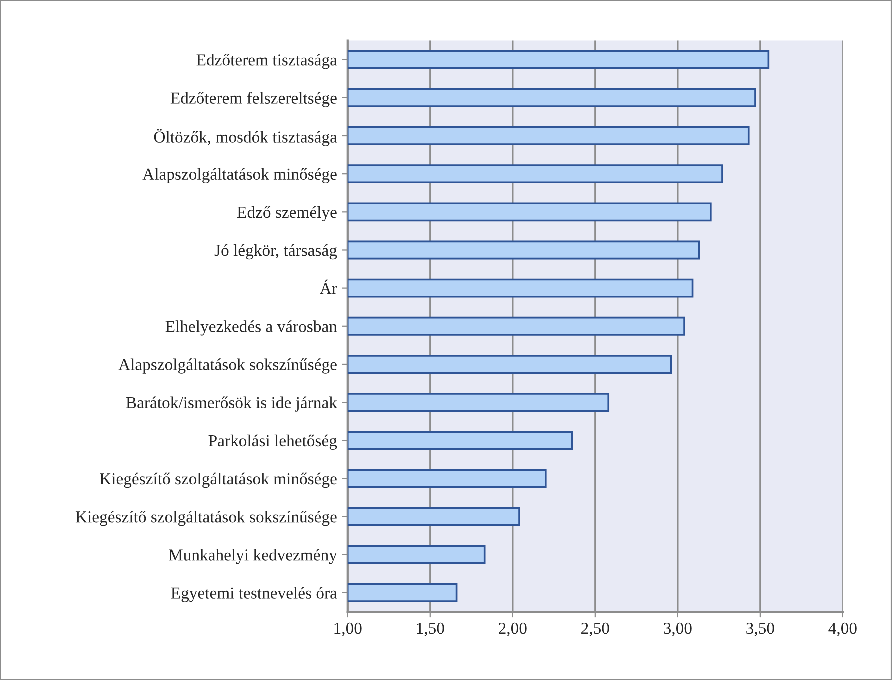 The height and width of the screenshot is (680, 892). I want to click on y-tick-label: Barátok/ismerősök is ide járnak, so click(232, 404).